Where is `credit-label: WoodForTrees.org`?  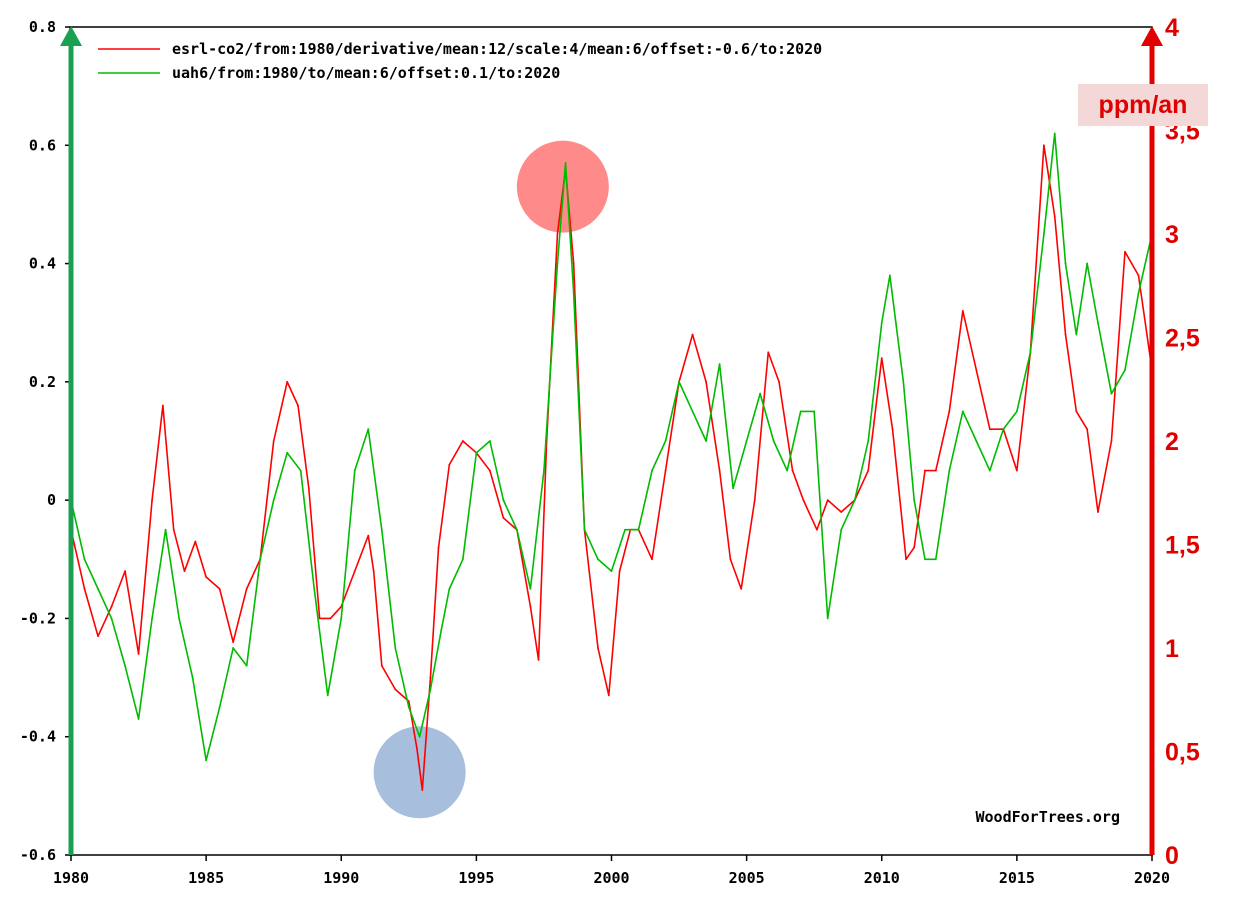
credit-label: WoodForTrees.org is located at coordinates (1048, 817).